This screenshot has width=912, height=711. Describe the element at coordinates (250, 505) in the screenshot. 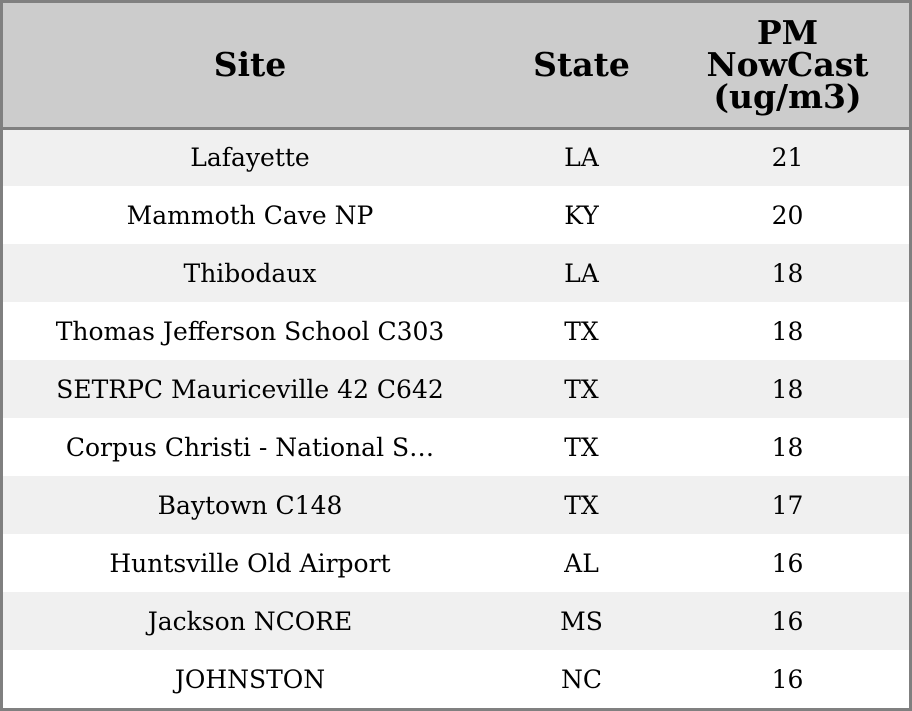

I see `cell-site: Baytown C148` at that location.